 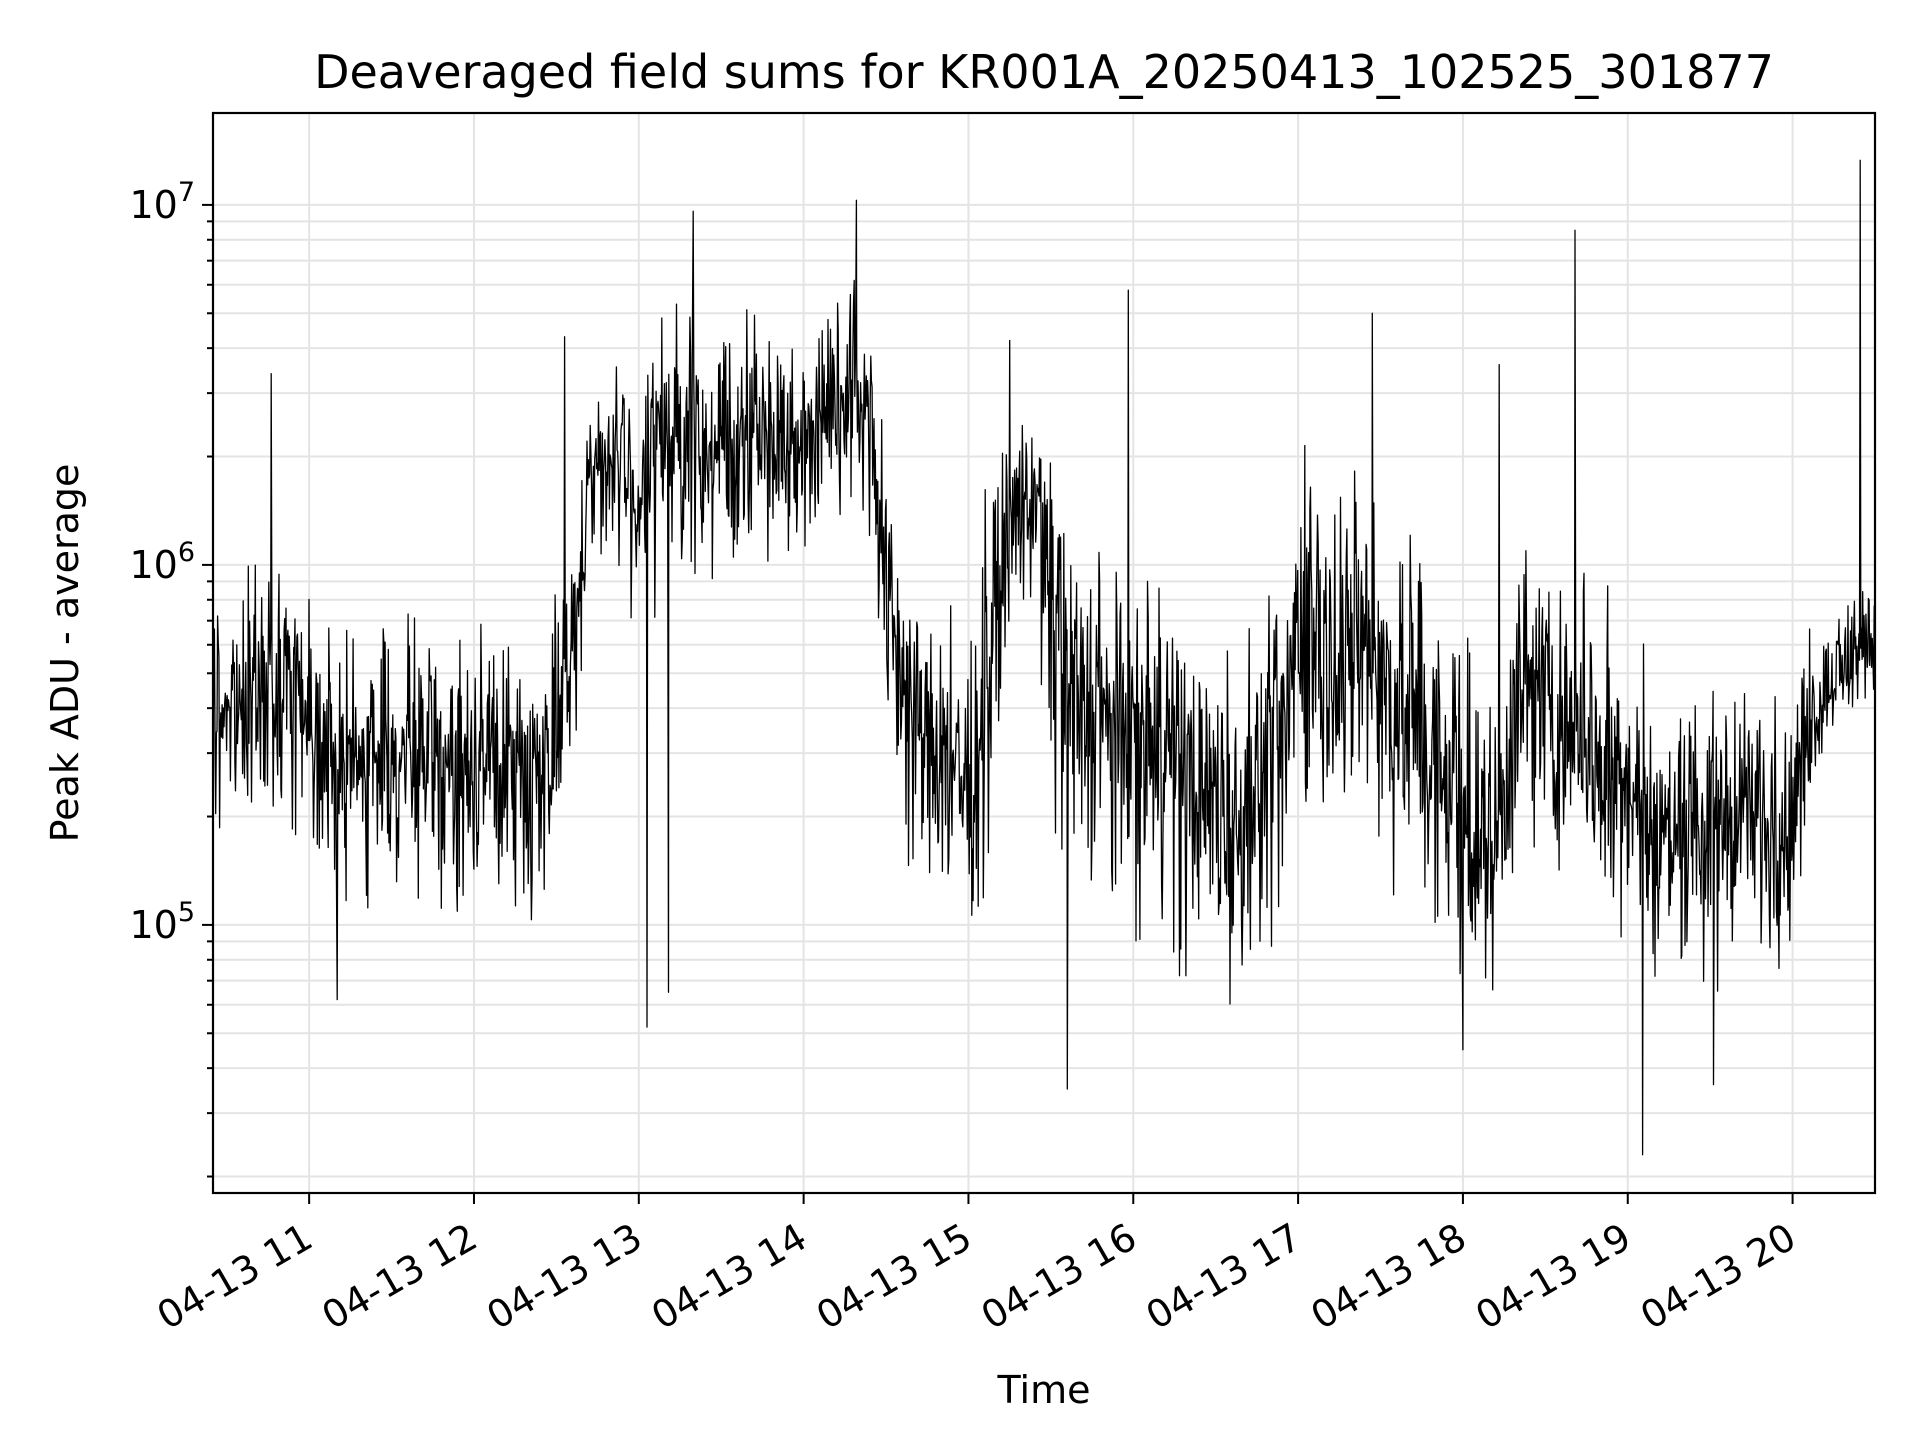 What do you see at coordinates (186, 912) in the screenshot?
I see `y-tick-exponent: 5` at bounding box center [186, 912].